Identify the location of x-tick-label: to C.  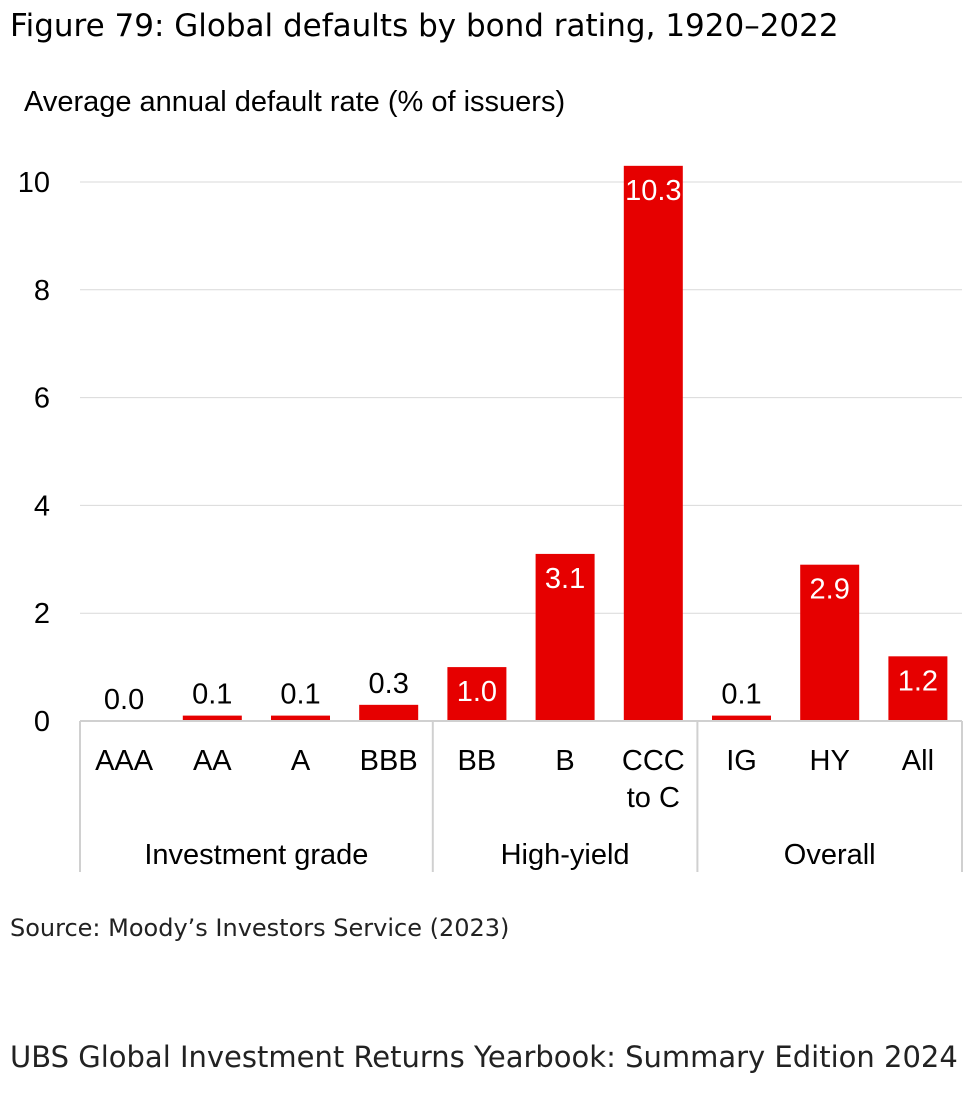
(653, 798).